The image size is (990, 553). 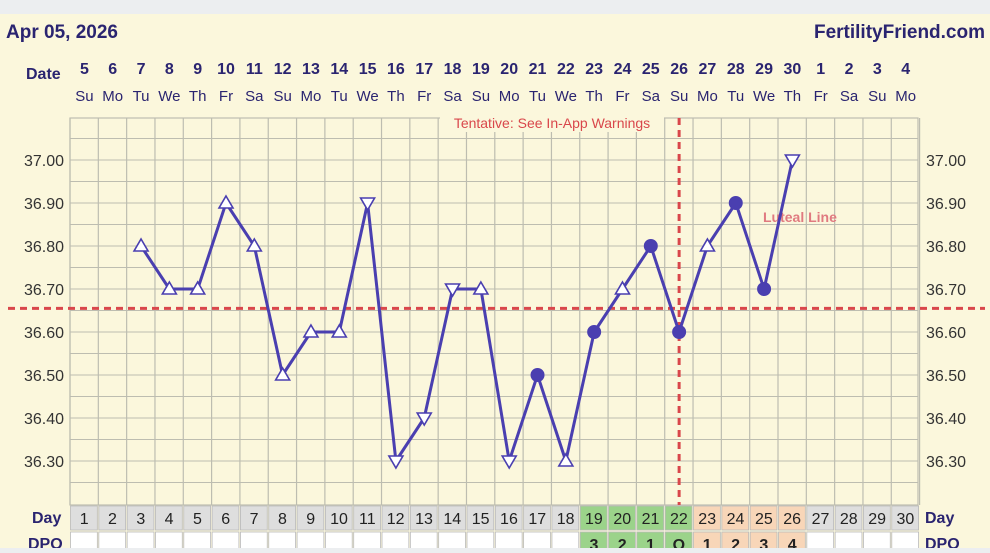 What do you see at coordinates (226, 69) in the screenshot?
I see `date-label: 10` at bounding box center [226, 69].